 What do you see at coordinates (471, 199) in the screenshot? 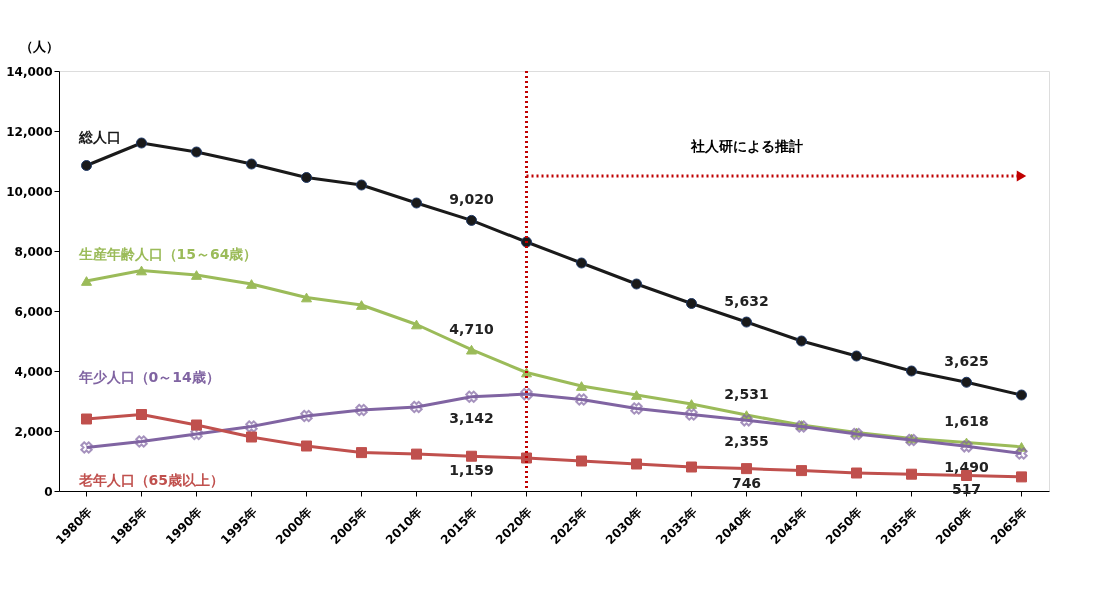
I see `data-label: 9,020` at bounding box center [471, 199].